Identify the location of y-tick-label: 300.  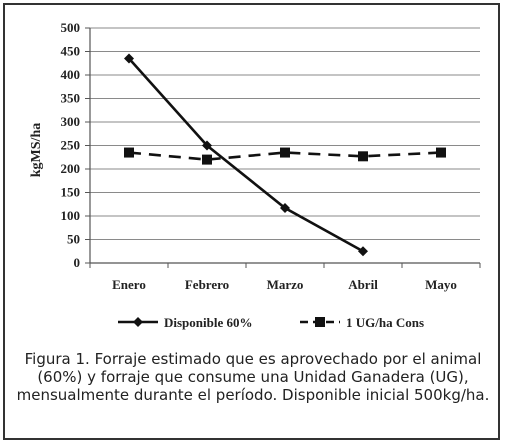
(71, 121).